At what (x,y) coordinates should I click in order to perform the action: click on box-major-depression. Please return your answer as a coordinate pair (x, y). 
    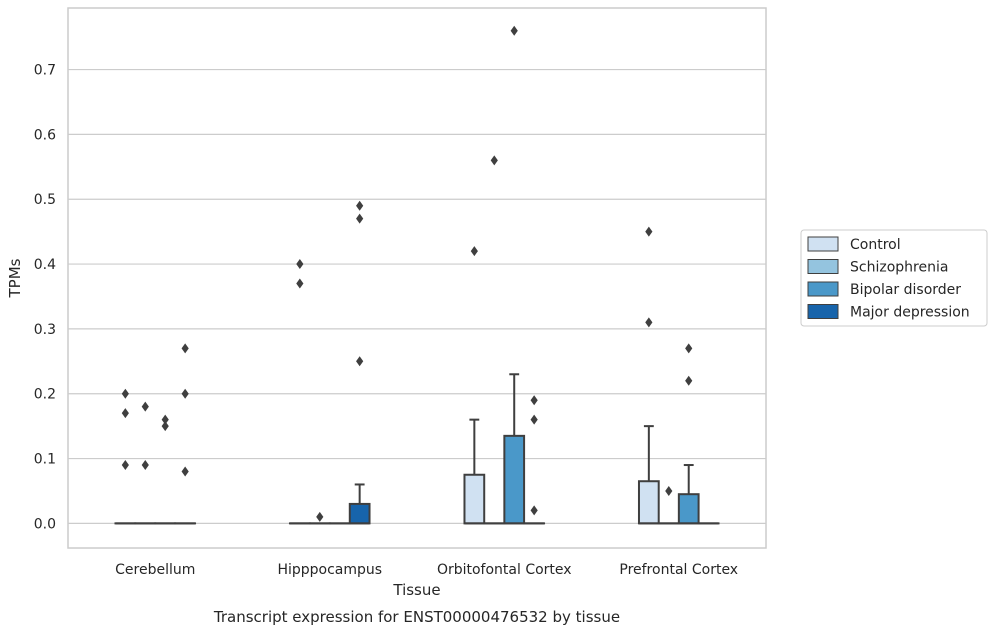
    Looking at the image, I should click on (359, 504).